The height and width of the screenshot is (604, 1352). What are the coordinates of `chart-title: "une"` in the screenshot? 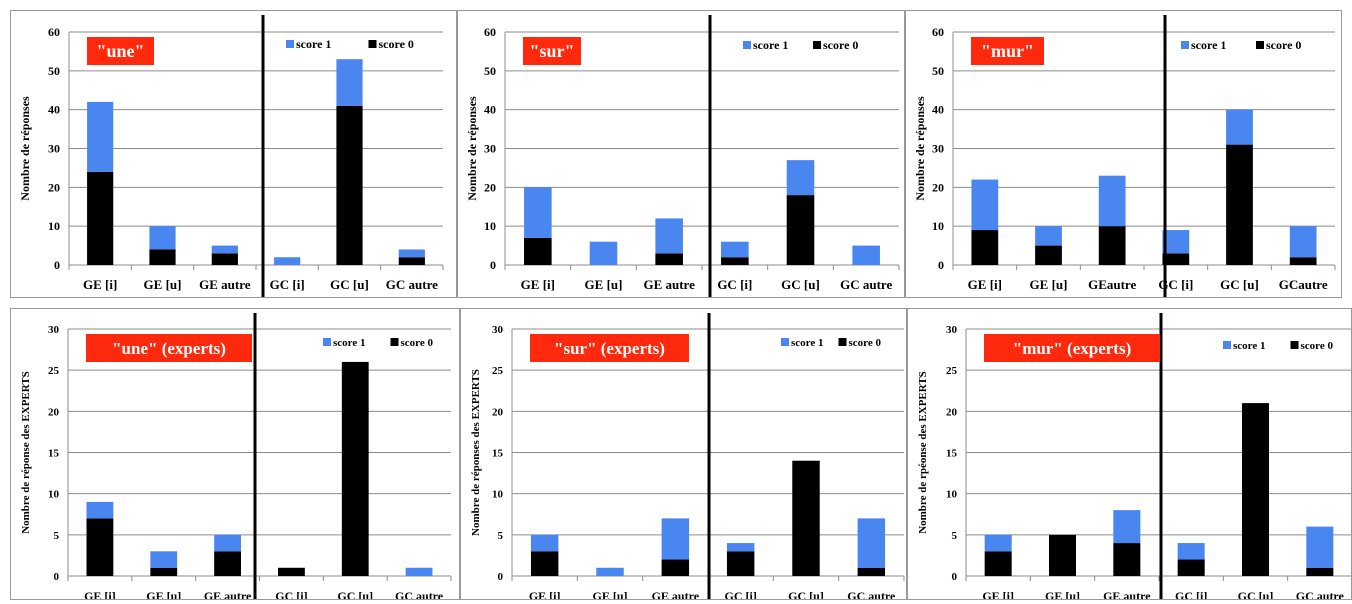 It's located at (121, 51).